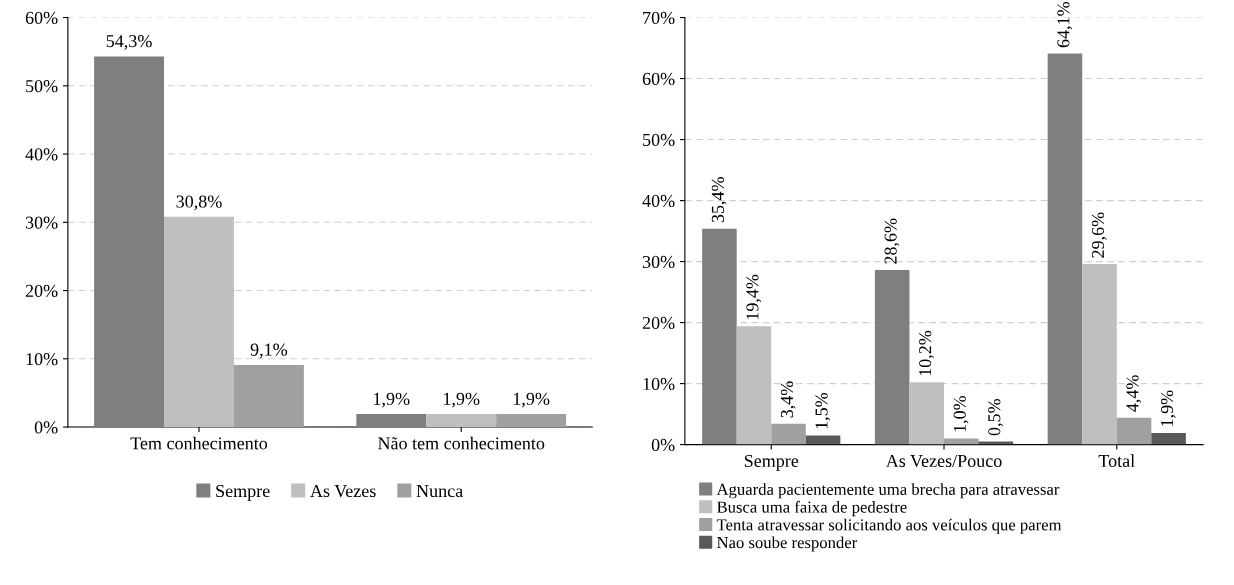 The width and height of the screenshot is (1234, 585). Describe the element at coordinates (754, 297) in the screenshot. I see `data-label: 19,4%` at that location.